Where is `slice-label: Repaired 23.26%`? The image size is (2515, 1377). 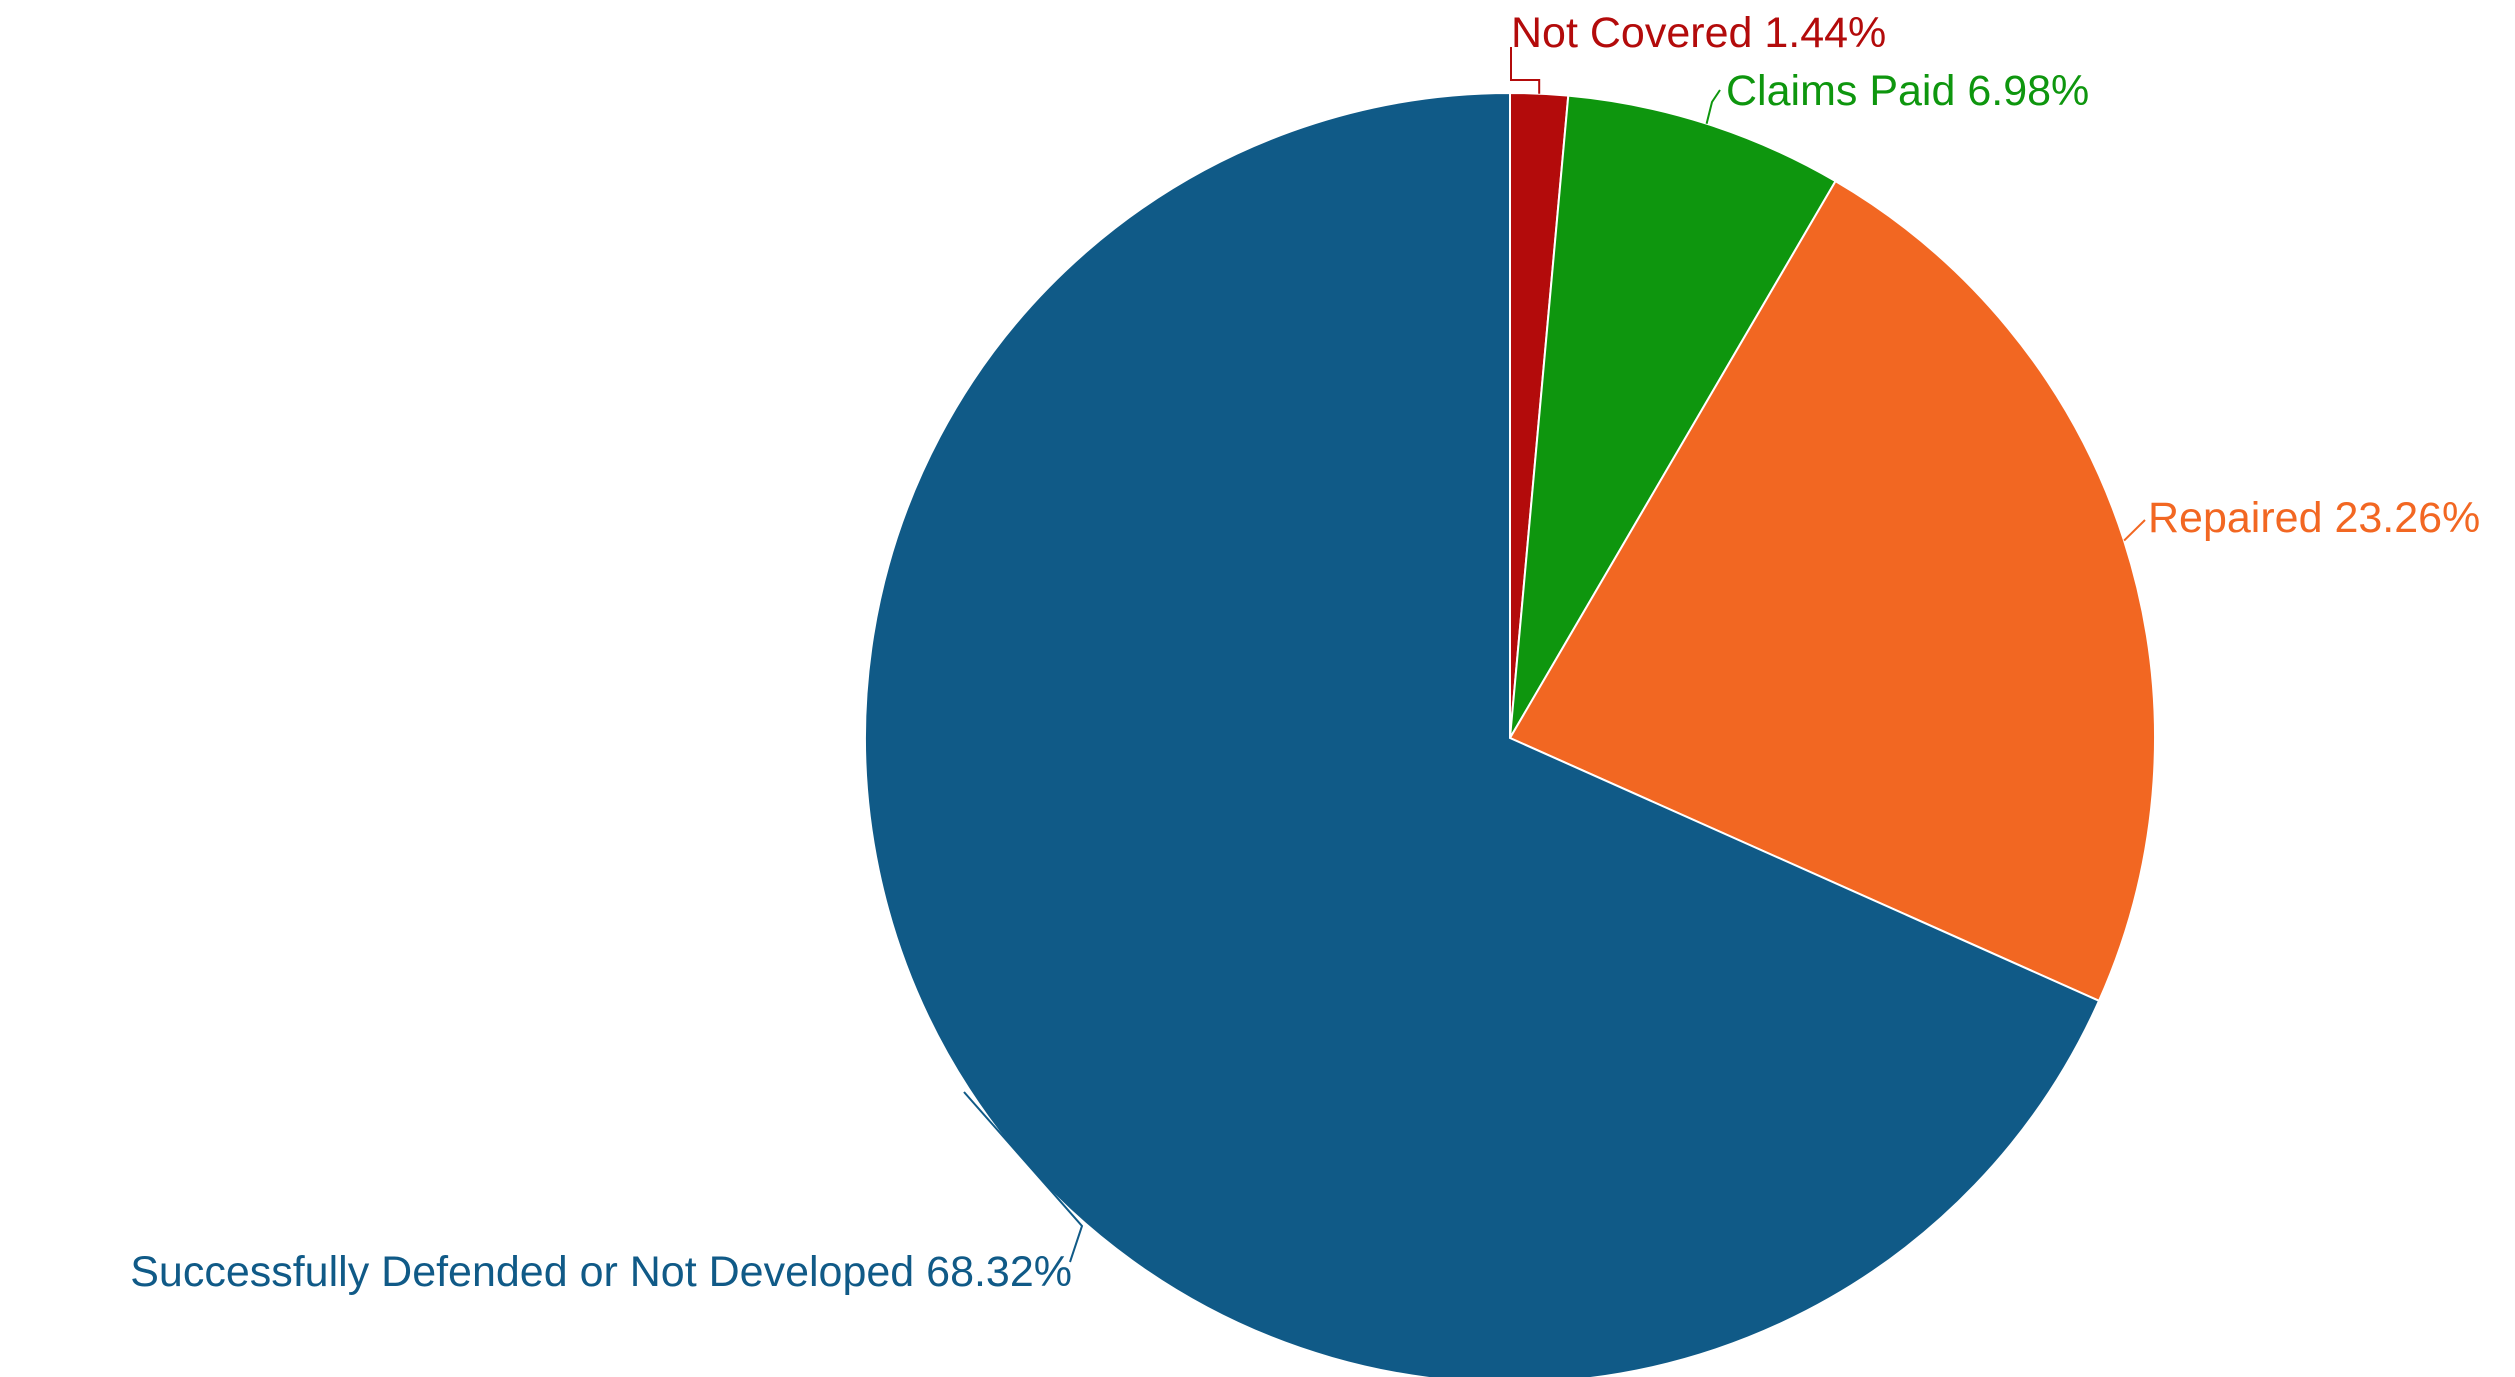
slice-label: Repaired 23.26% is located at coordinates (2314, 518).